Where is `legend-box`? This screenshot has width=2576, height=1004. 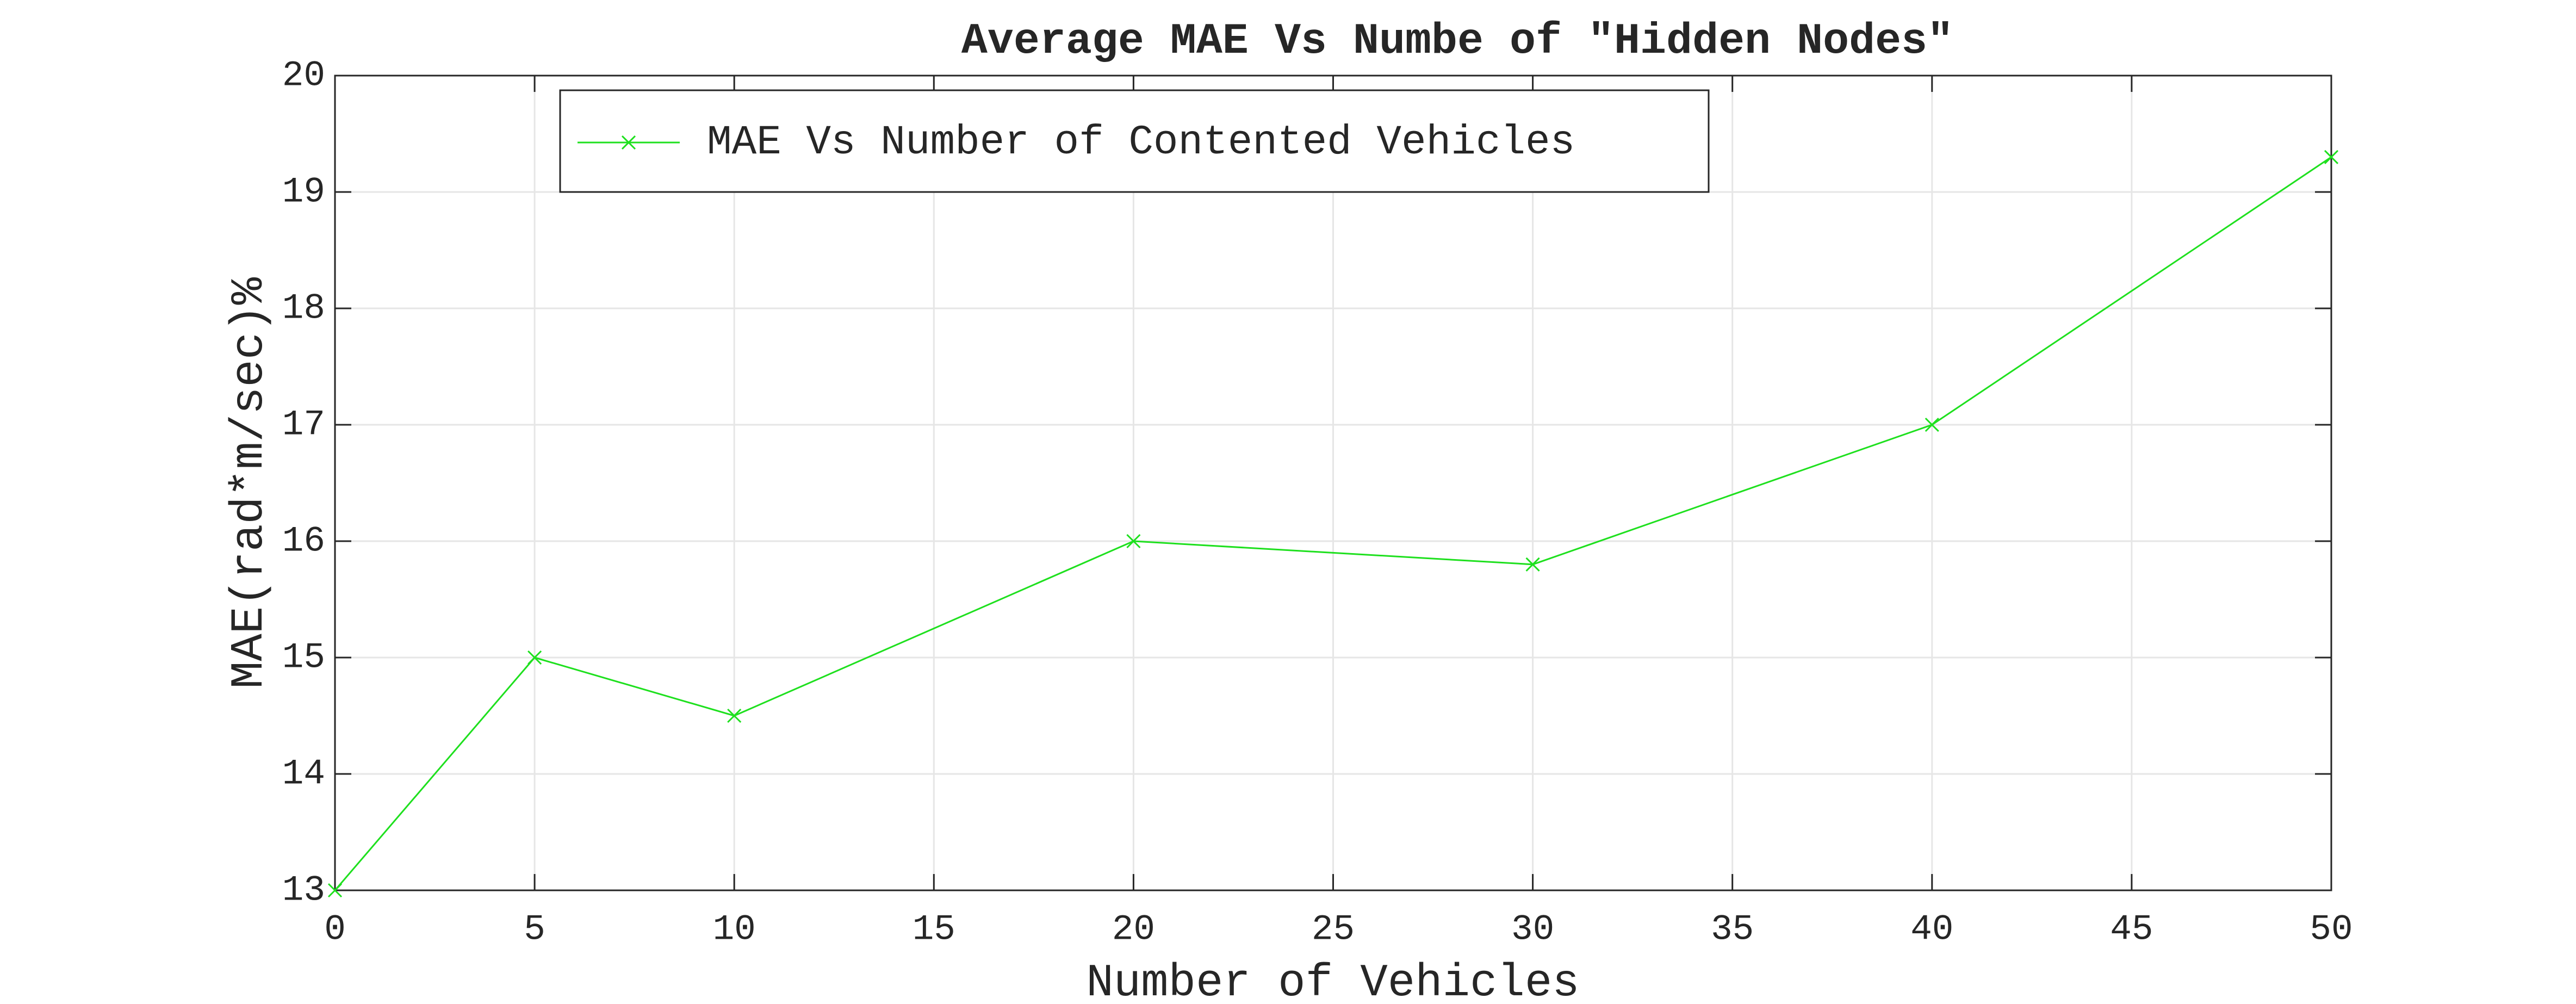 legend-box is located at coordinates (1135, 141).